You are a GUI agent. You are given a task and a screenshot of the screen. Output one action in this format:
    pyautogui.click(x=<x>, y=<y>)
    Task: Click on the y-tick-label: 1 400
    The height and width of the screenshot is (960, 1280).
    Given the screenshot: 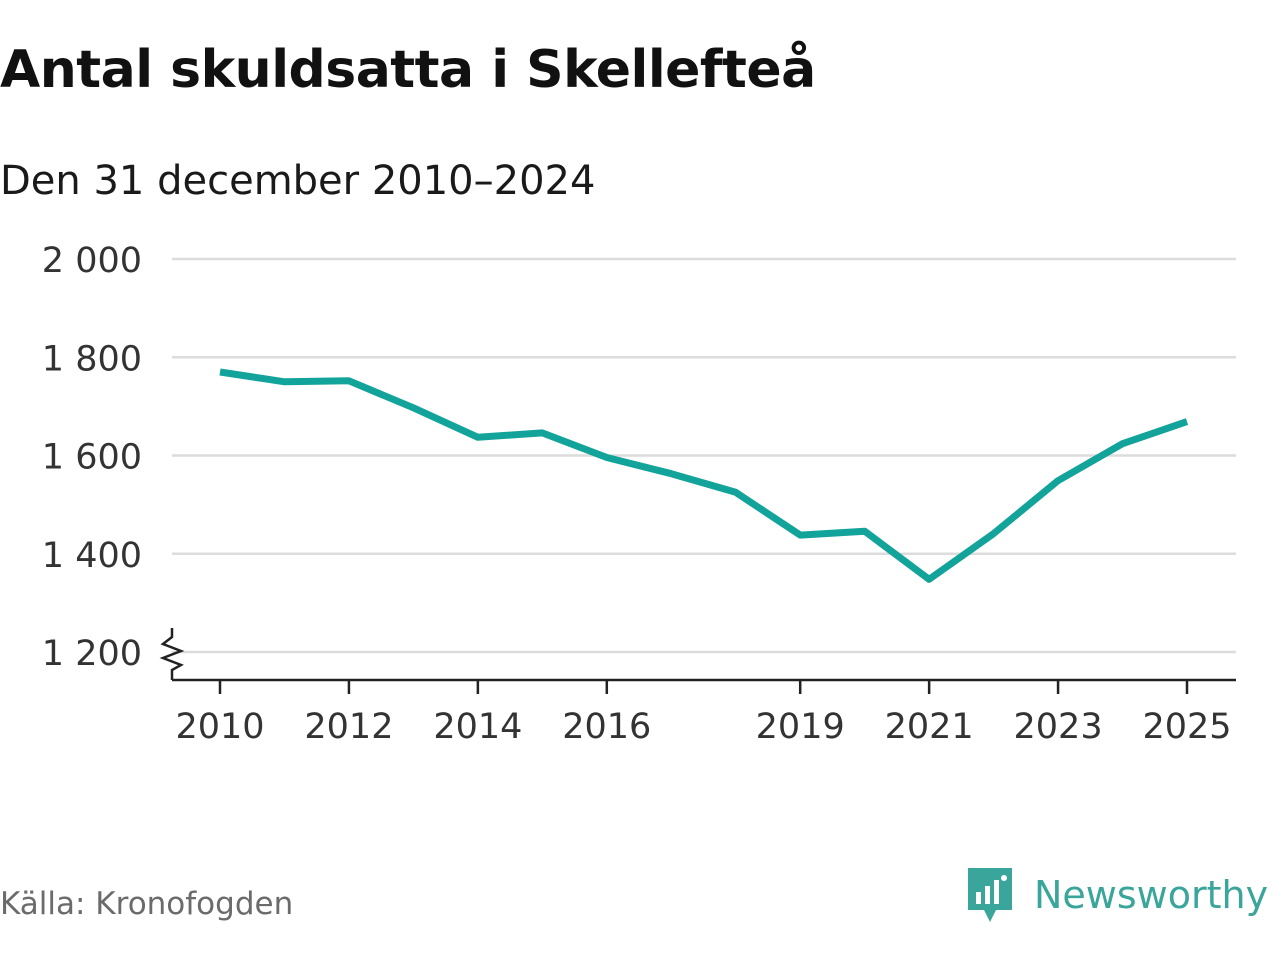 What is the action you would take?
    pyautogui.click(x=92, y=556)
    